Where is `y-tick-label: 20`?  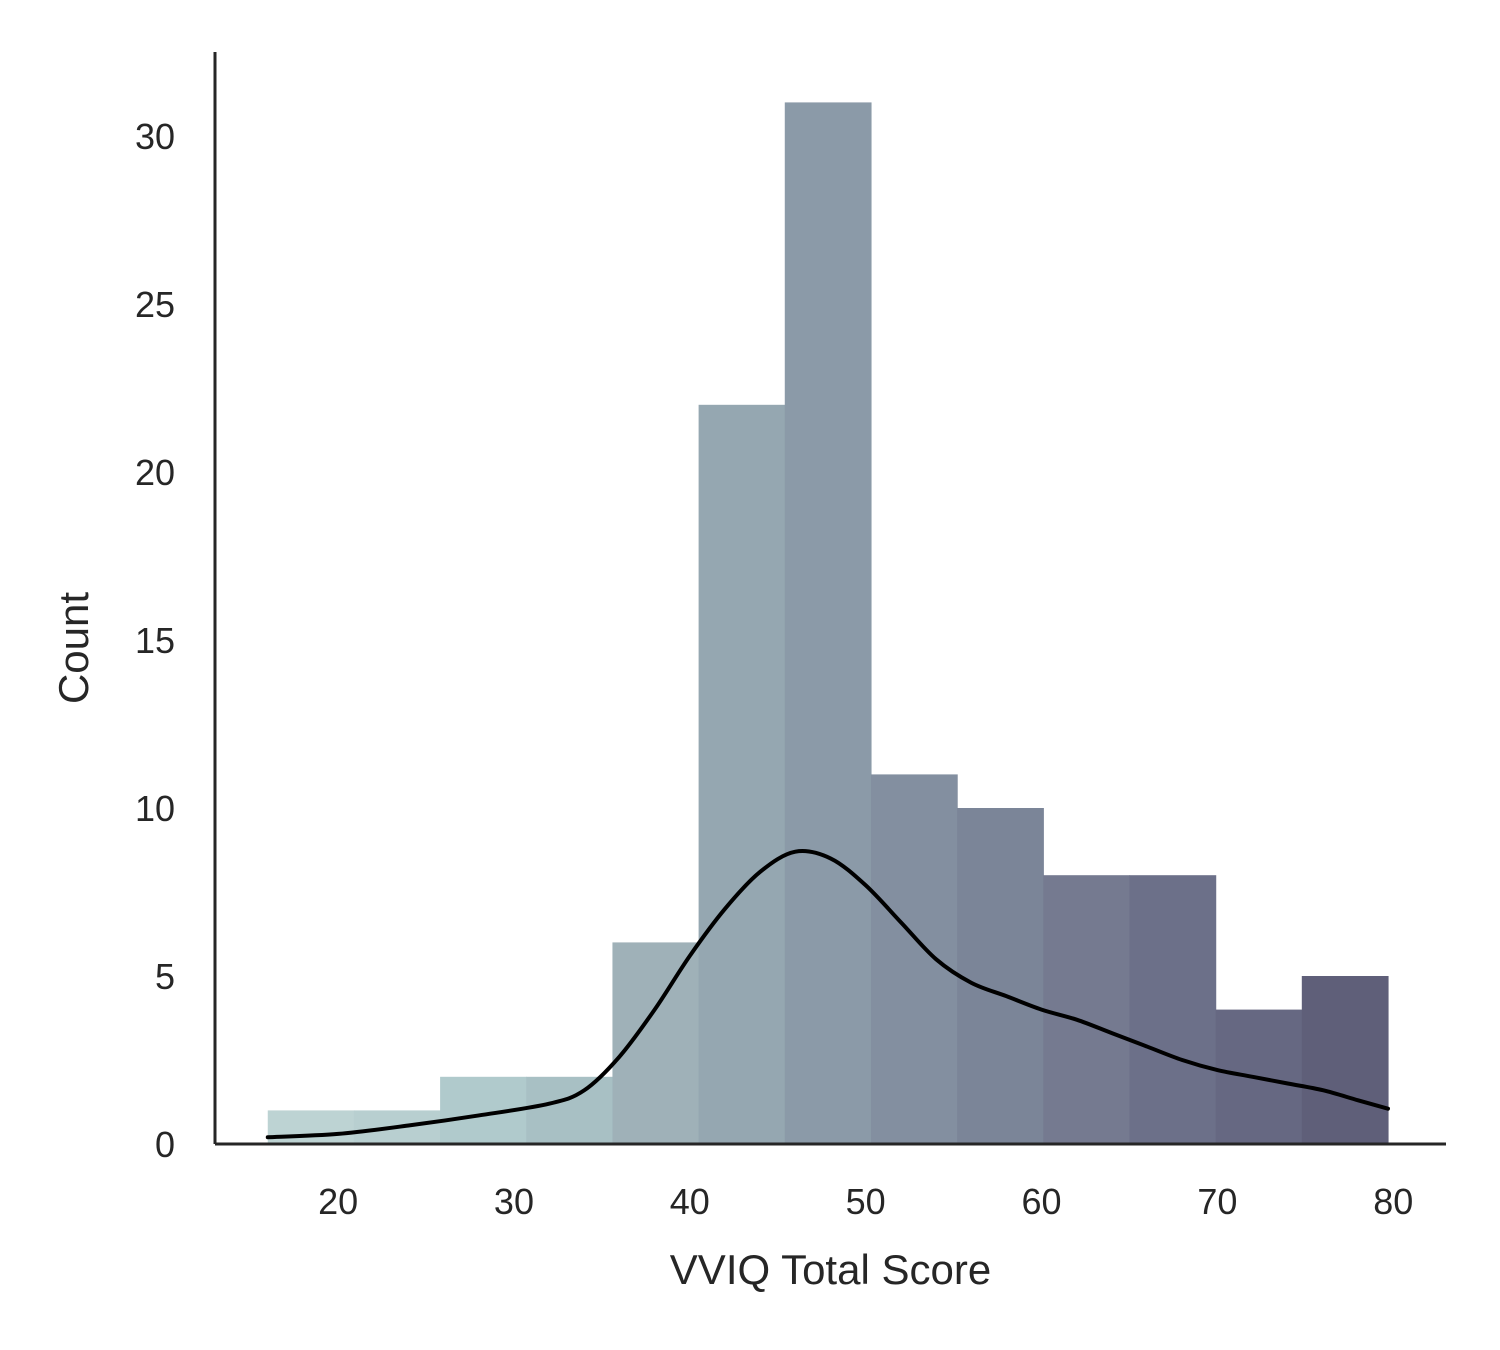
y-tick-label: 20 is located at coordinates (155, 472).